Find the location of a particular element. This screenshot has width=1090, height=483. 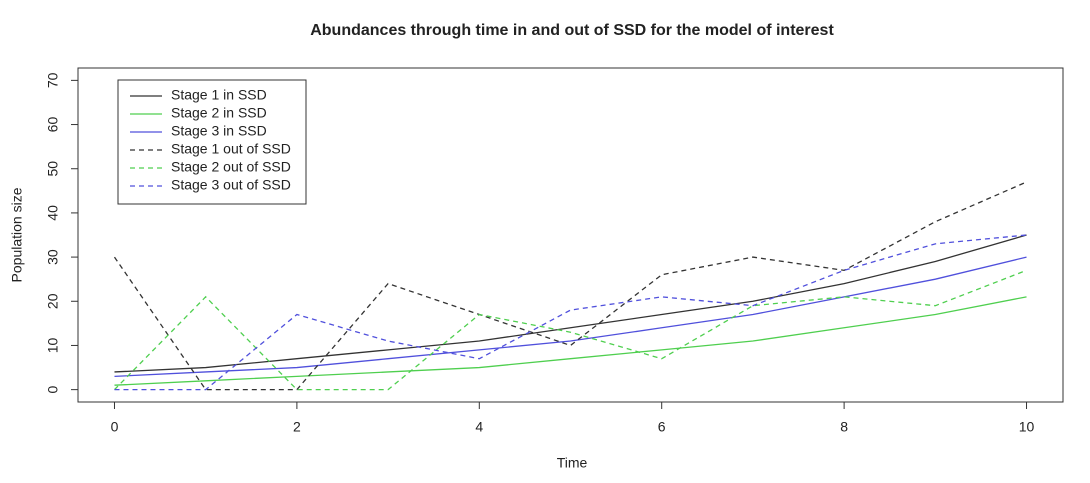

legend-label: Stage 1 out of SSD is located at coordinates (231, 149).